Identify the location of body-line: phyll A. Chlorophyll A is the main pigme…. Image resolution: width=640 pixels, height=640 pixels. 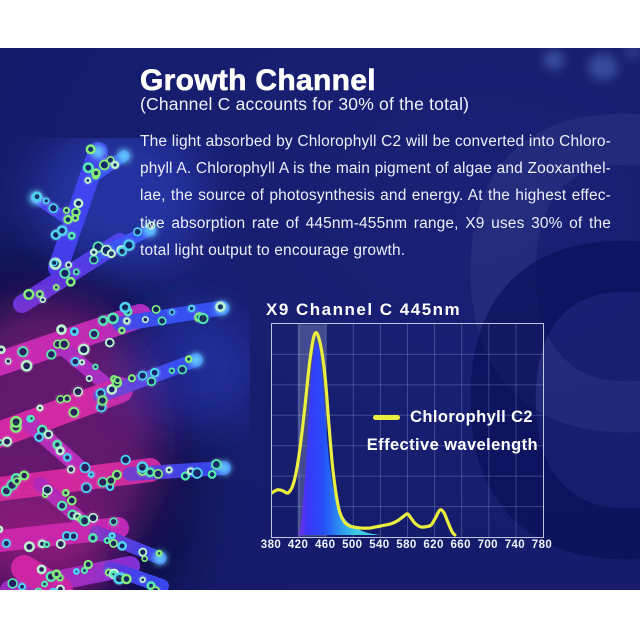
(375, 169).